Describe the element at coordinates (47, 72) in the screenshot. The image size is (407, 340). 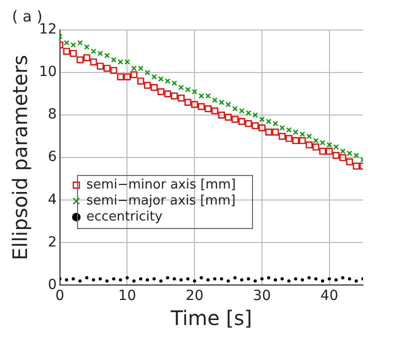
I see `y-tick-label: 10` at that location.